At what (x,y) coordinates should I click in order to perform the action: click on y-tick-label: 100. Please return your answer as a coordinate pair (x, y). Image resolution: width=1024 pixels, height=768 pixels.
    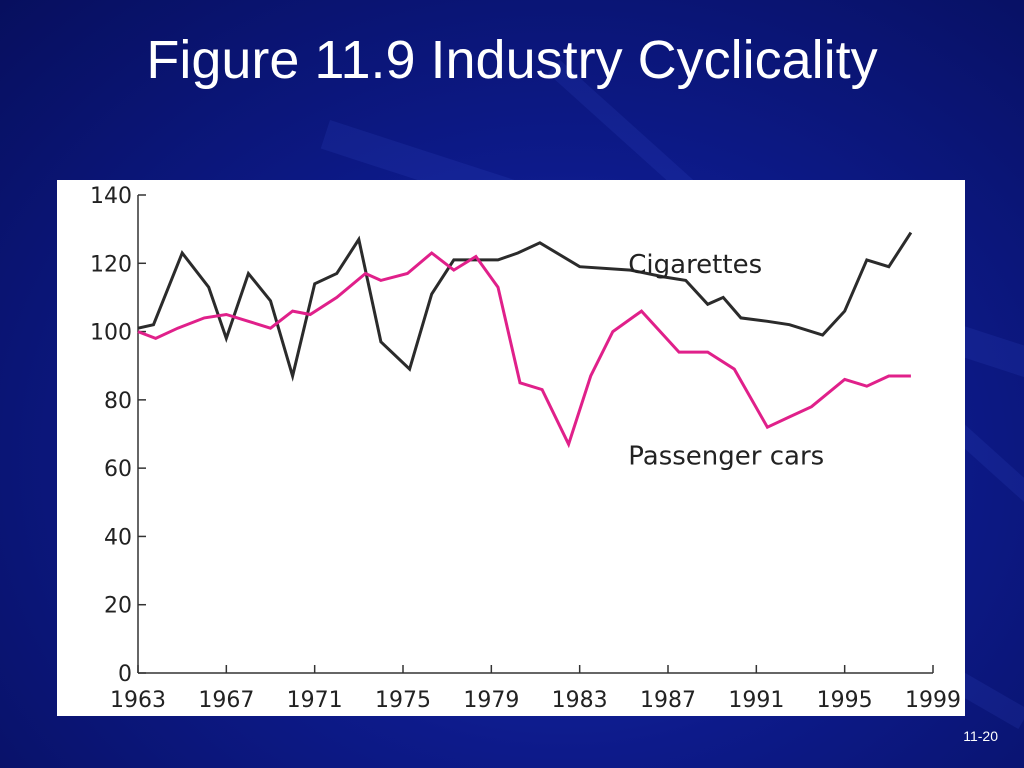
    Looking at the image, I should click on (111, 333).